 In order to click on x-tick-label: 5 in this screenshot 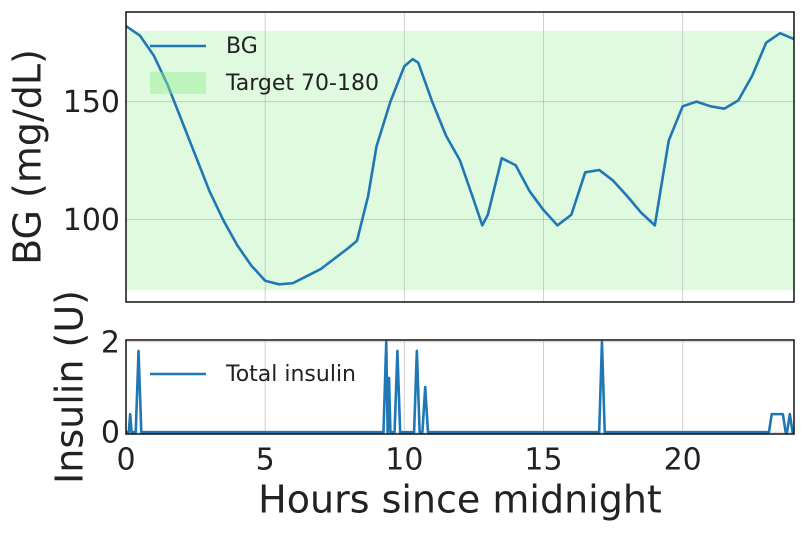, I will do `click(265, 460)`.